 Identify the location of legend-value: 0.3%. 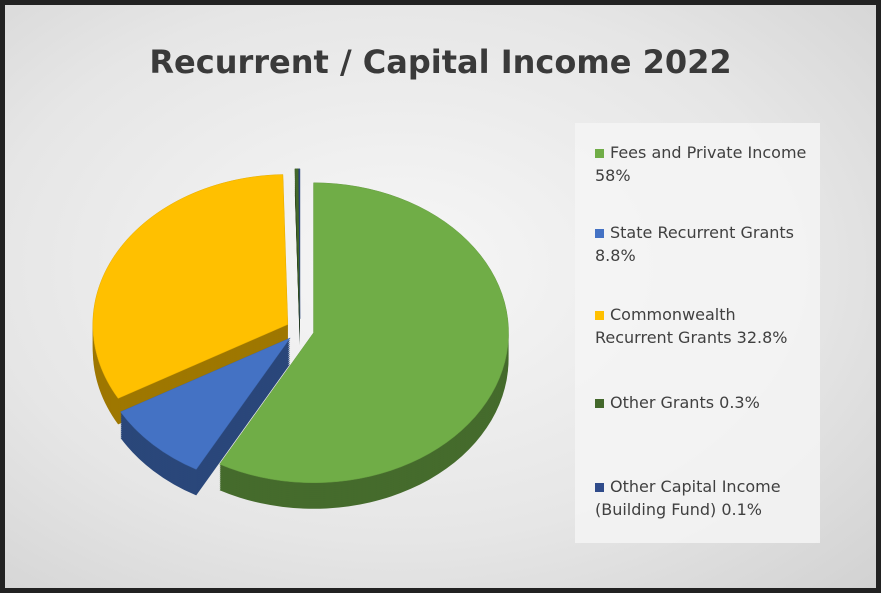
(739, 402).